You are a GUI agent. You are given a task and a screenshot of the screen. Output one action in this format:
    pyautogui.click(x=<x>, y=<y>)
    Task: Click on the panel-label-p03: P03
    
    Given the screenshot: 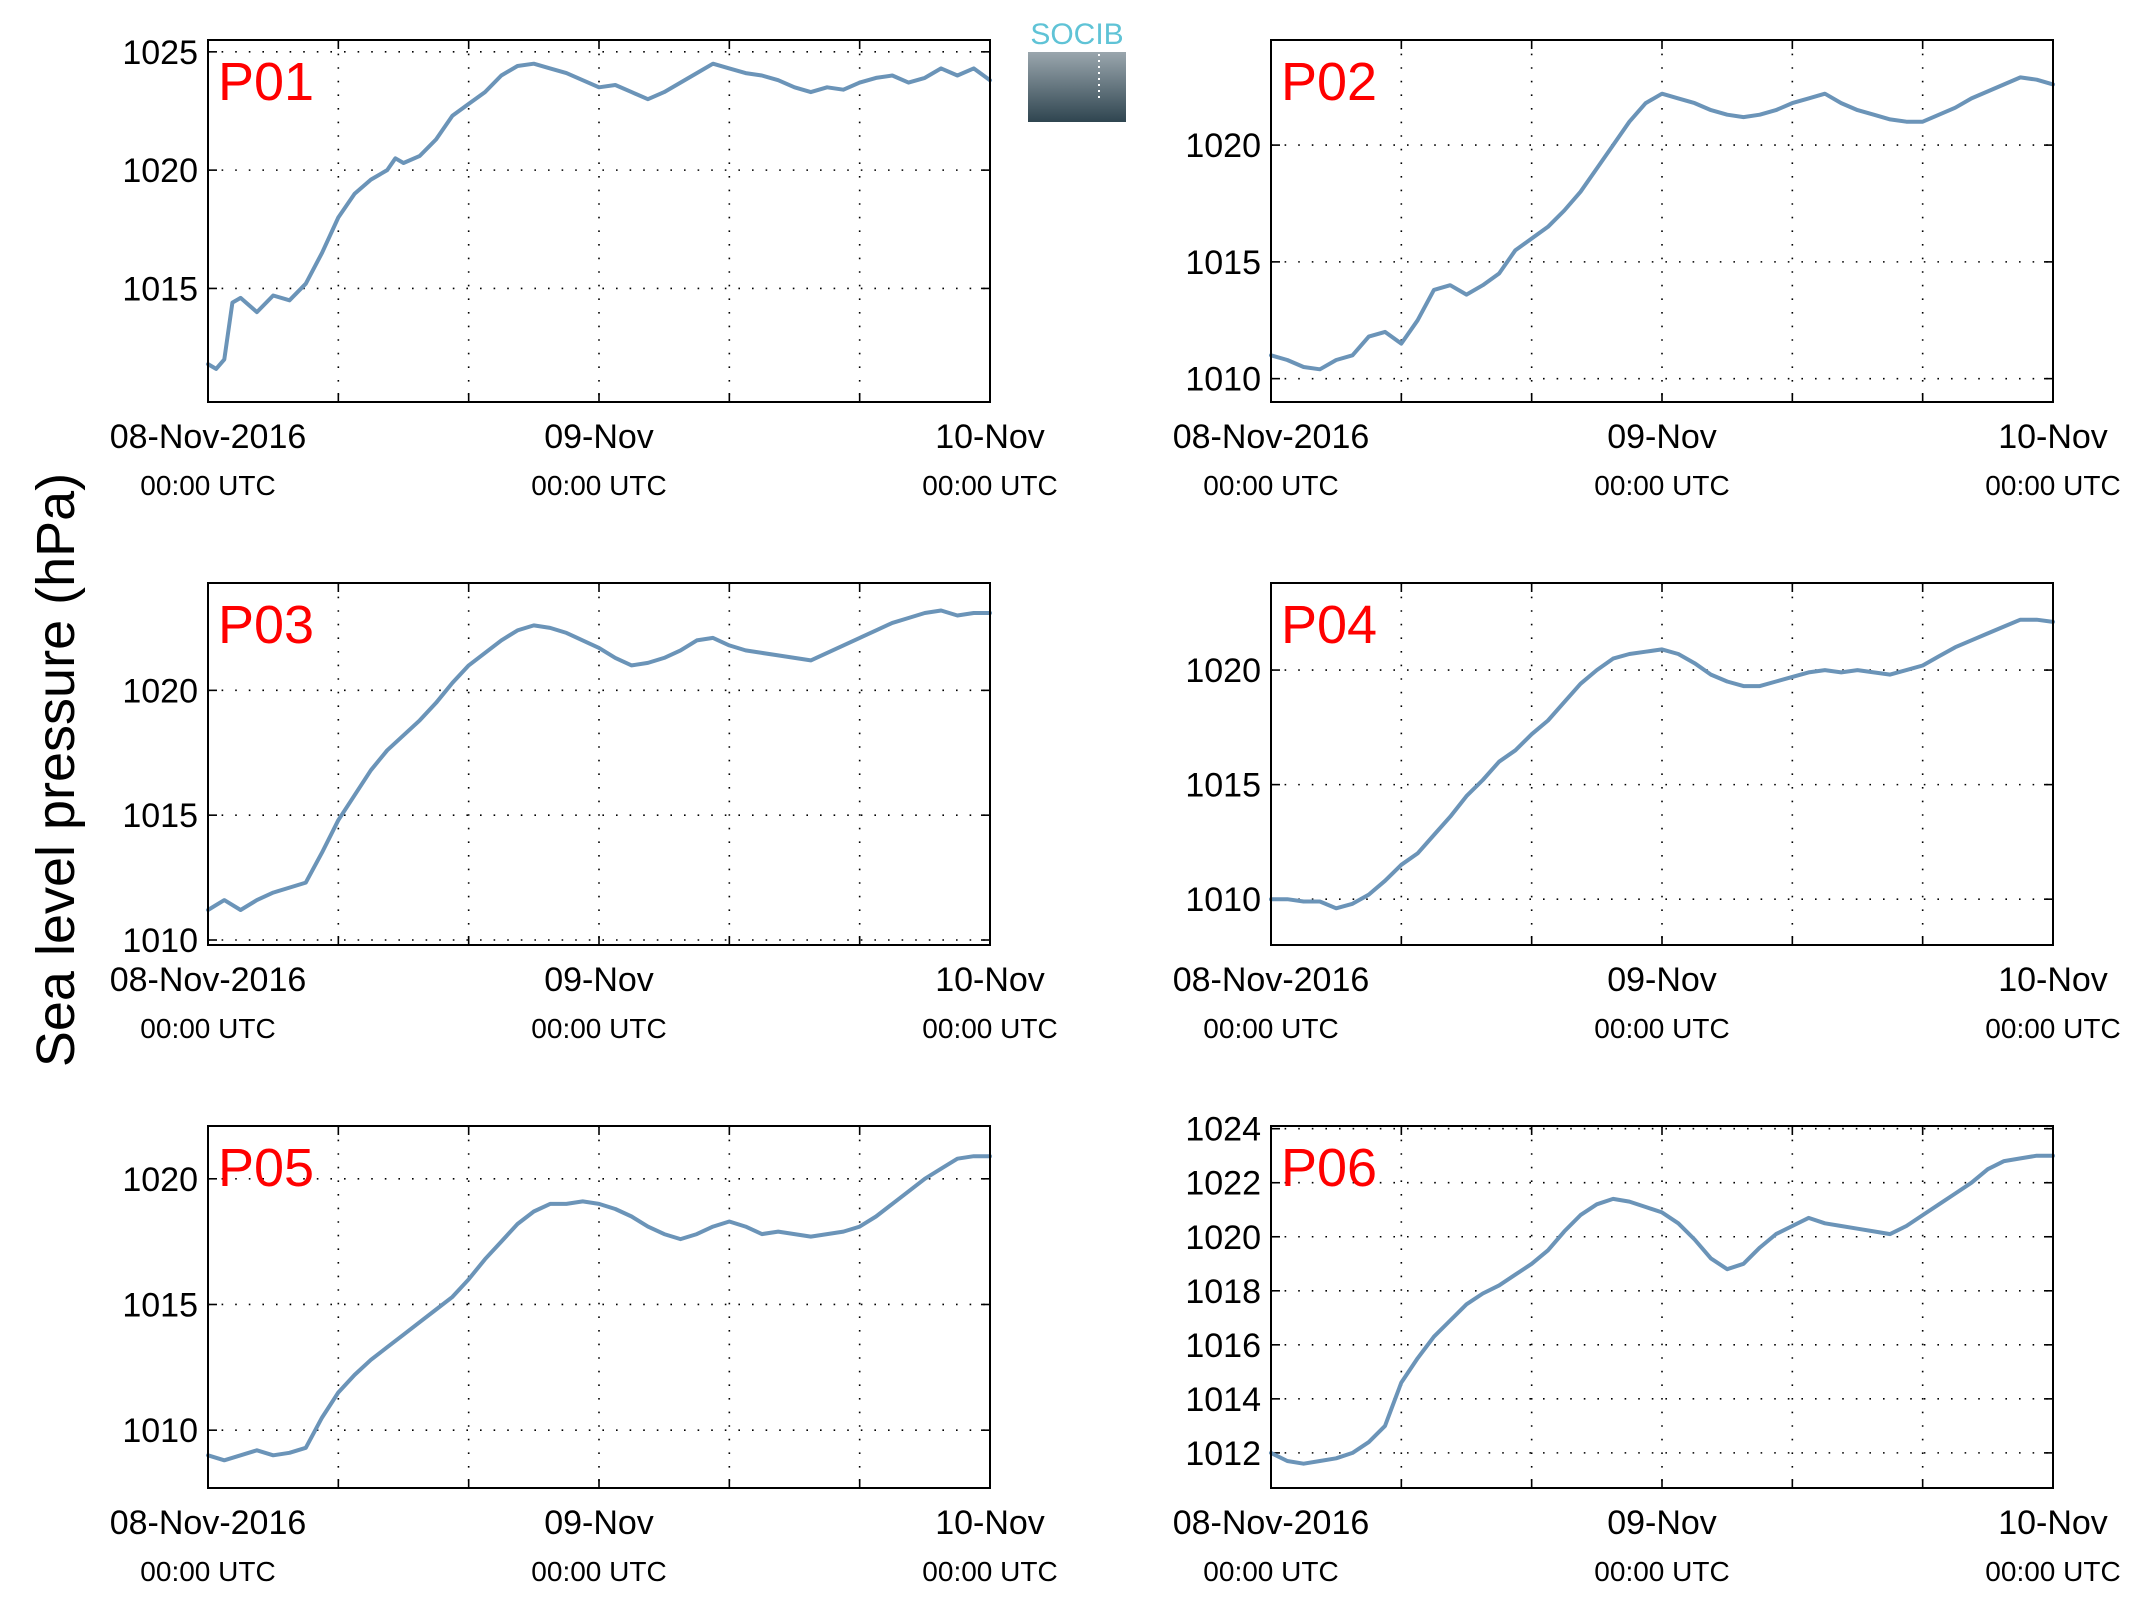 What is the action you would take?
    pyautogui.click(x=266, y=625)
    